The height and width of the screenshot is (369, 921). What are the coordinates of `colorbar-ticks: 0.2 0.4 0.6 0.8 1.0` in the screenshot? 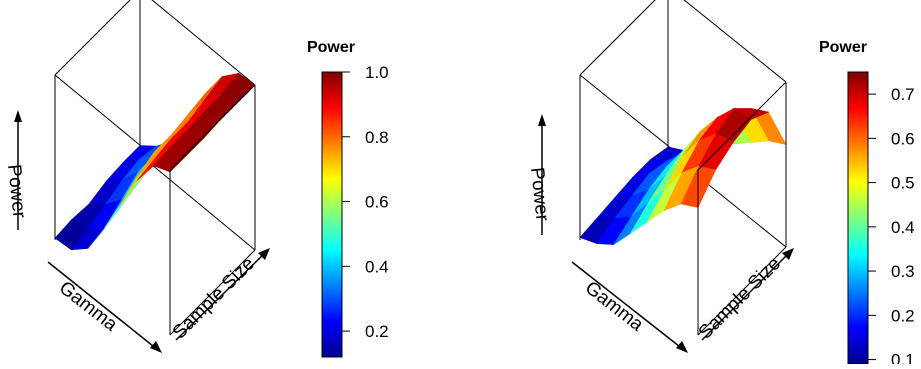 It's located at (365, 202).